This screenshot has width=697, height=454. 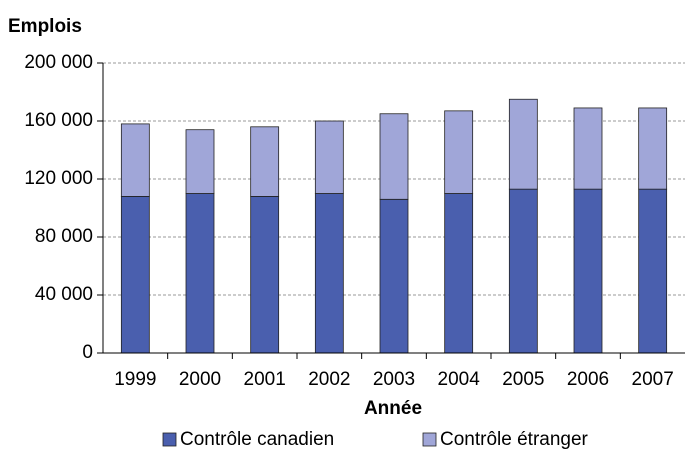 I want to click on legend-label: Contrôle canadien, so click(x=257, y=439).